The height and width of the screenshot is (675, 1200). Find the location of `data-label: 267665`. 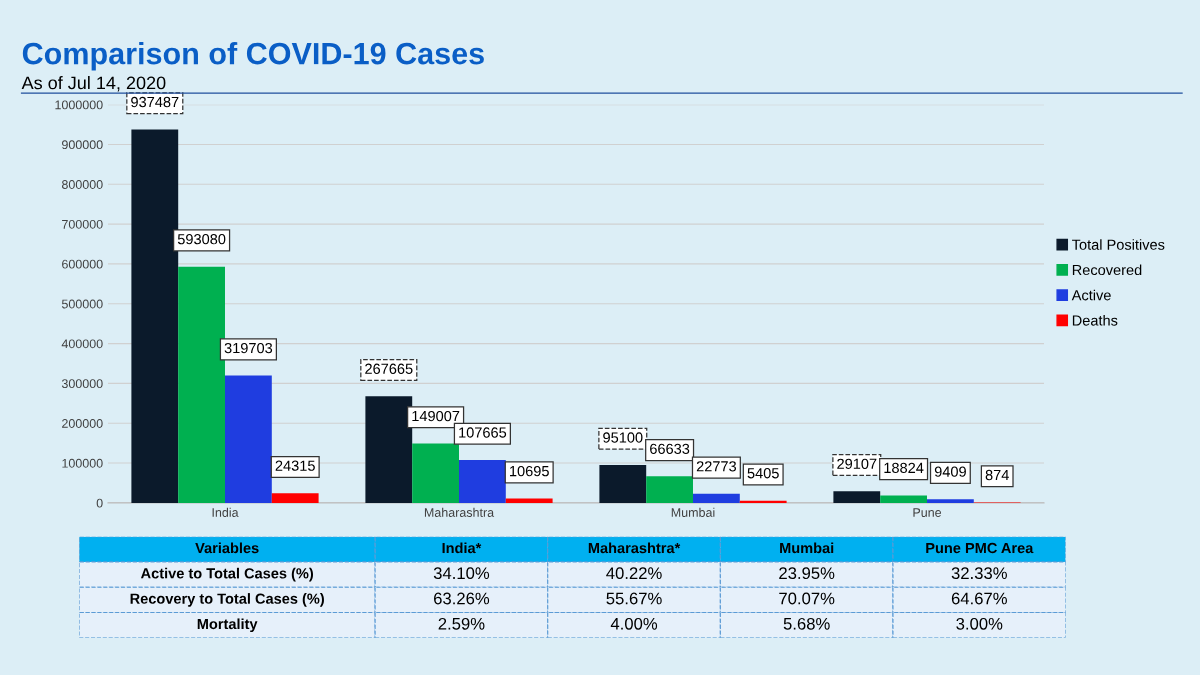

data-label: 267665 is located at coordinates (389, 368).